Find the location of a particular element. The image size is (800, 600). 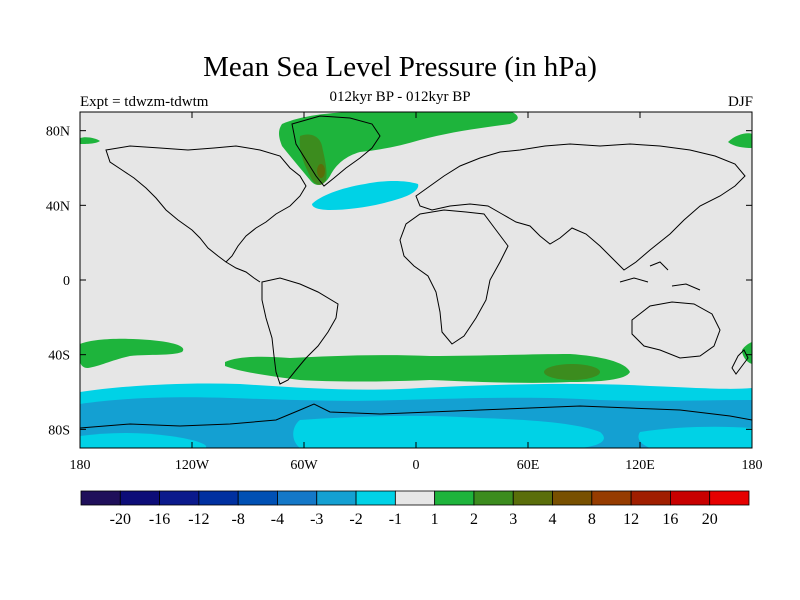

map-title: Mean Sea Level Pressure (in hPa) is located at coordinates (400, 67).